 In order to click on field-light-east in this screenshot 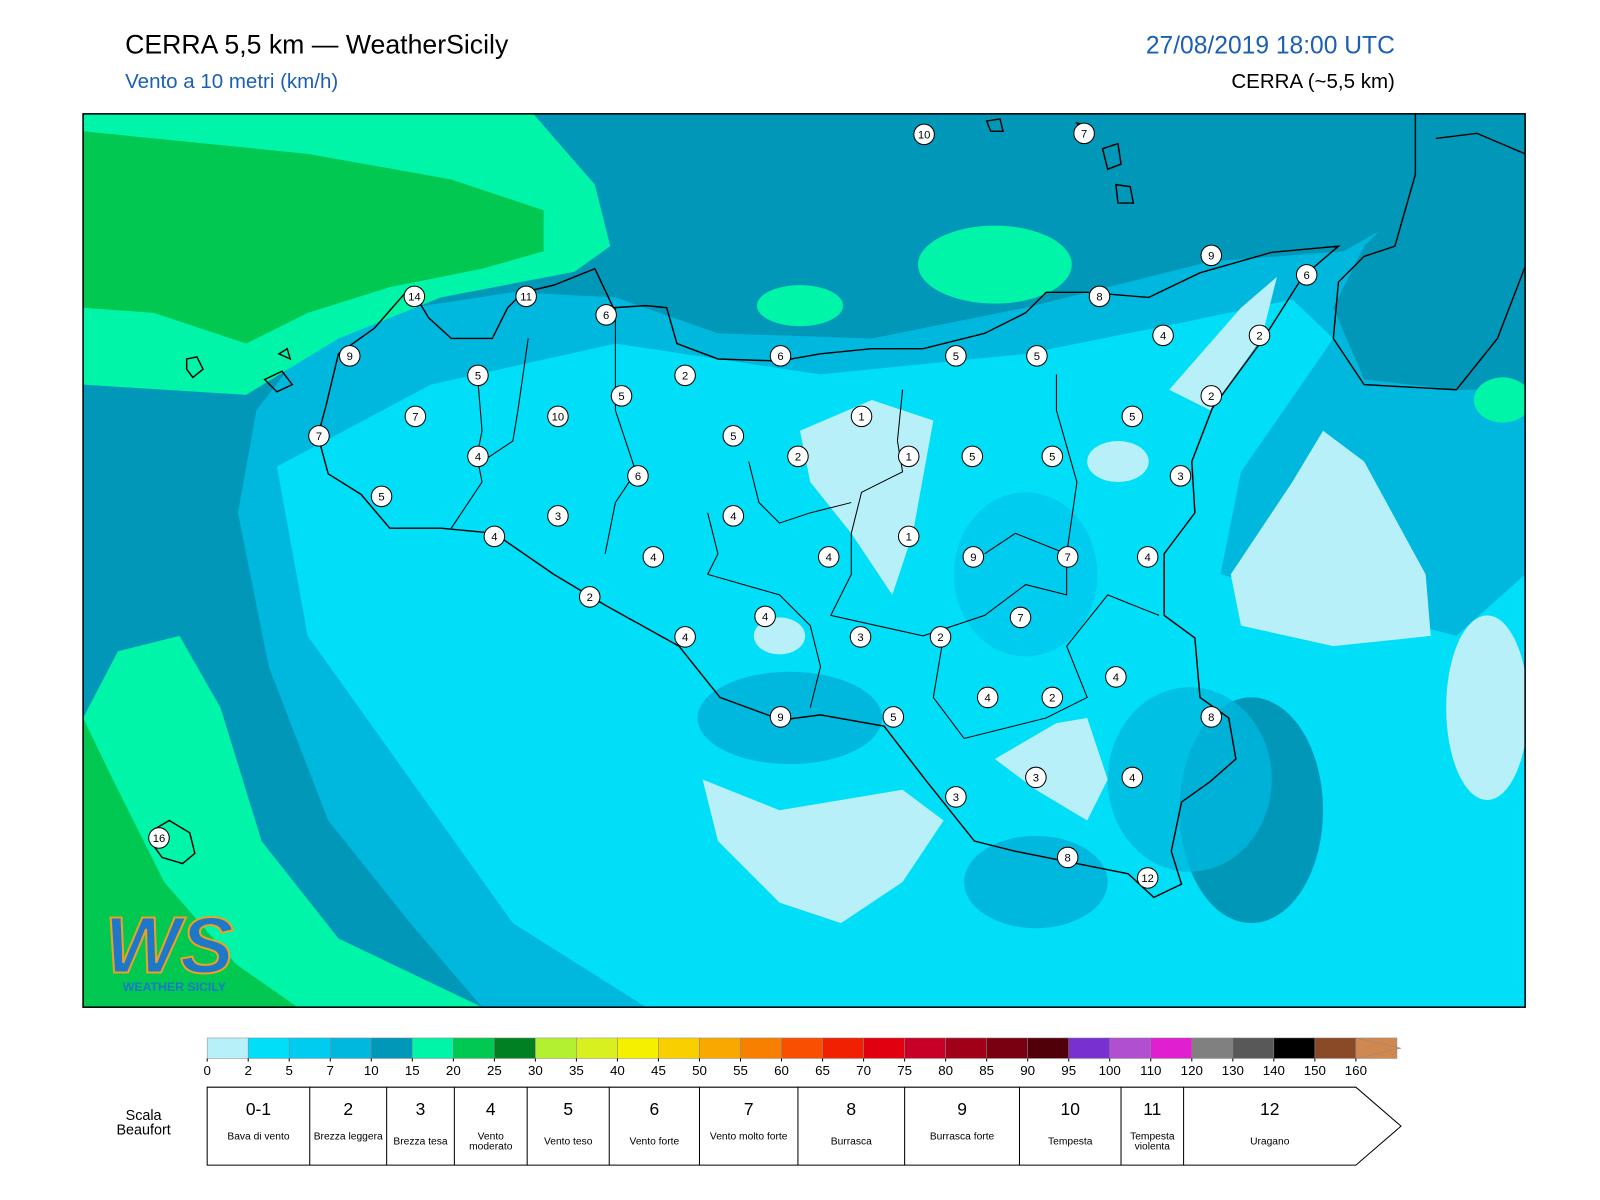, I will do `click(1330, 538)`.